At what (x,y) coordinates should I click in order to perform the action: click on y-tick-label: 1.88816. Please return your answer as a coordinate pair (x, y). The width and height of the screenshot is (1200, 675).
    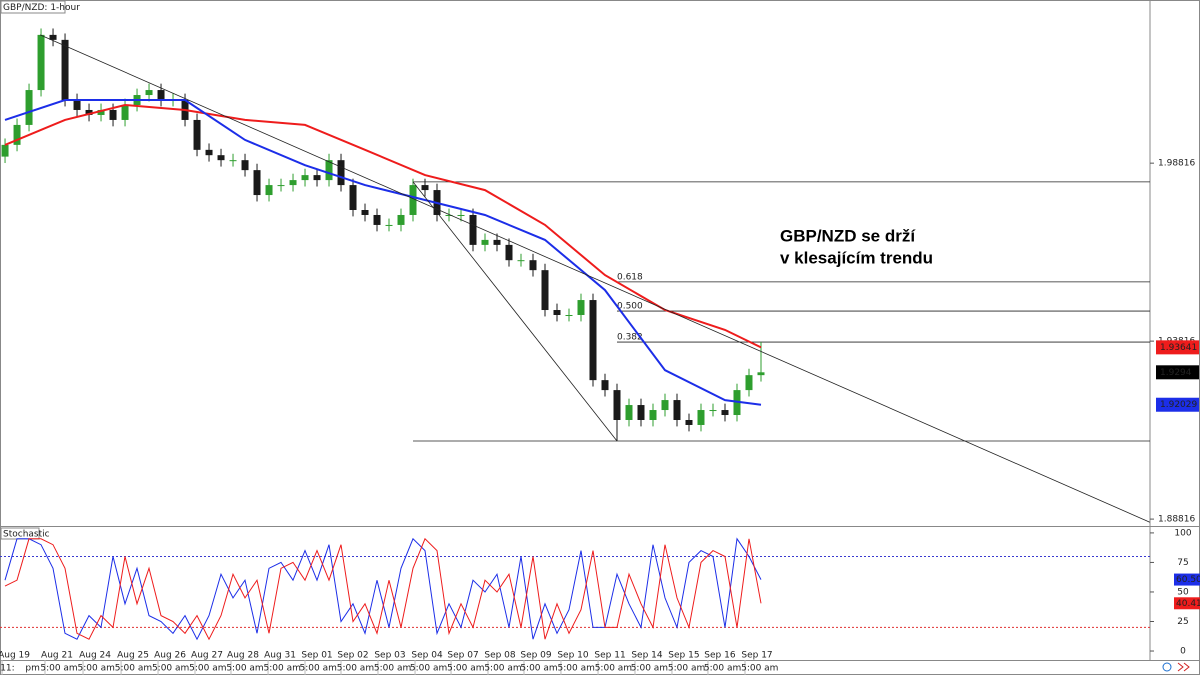
    Looking at the image, I should click on (1176, 520).